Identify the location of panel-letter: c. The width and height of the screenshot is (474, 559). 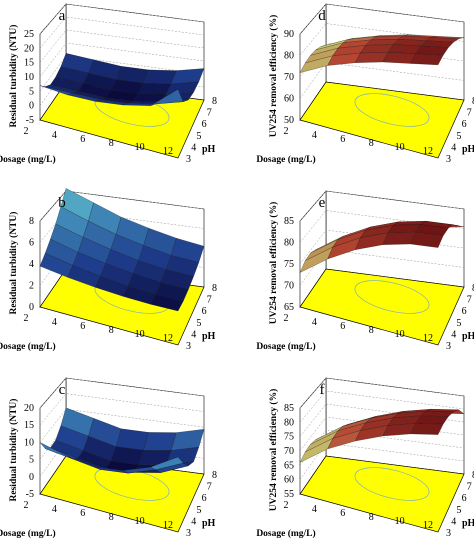
(62, 390).